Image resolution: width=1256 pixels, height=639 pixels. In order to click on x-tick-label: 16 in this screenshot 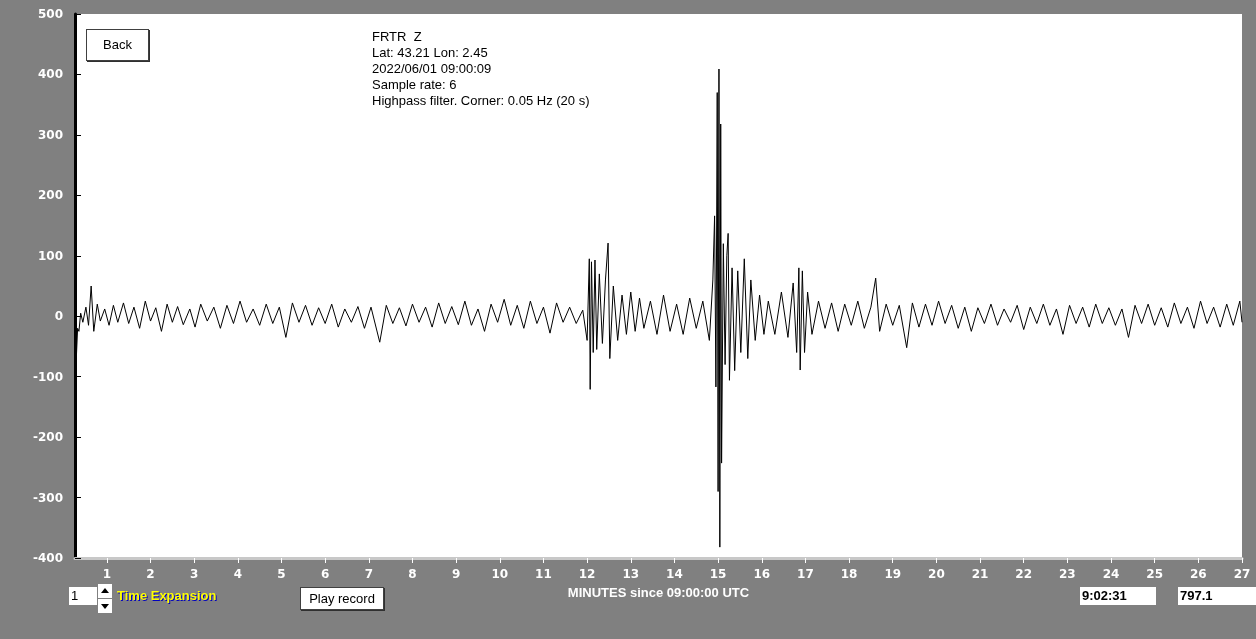, I will do `click(762, 574)`.